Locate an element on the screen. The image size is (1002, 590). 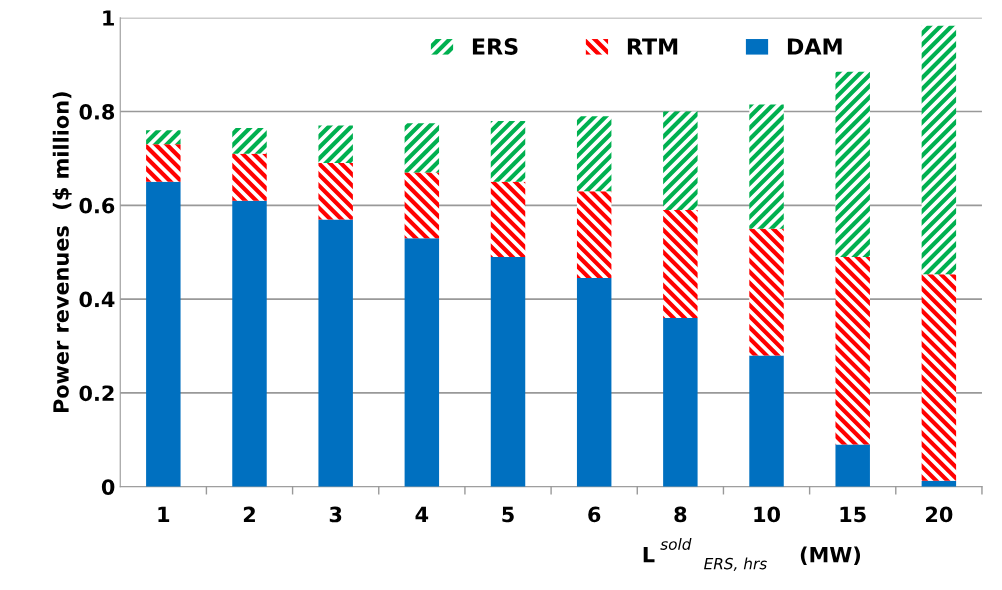
x-tick-label: 5 is located at coordinates (508, 514).